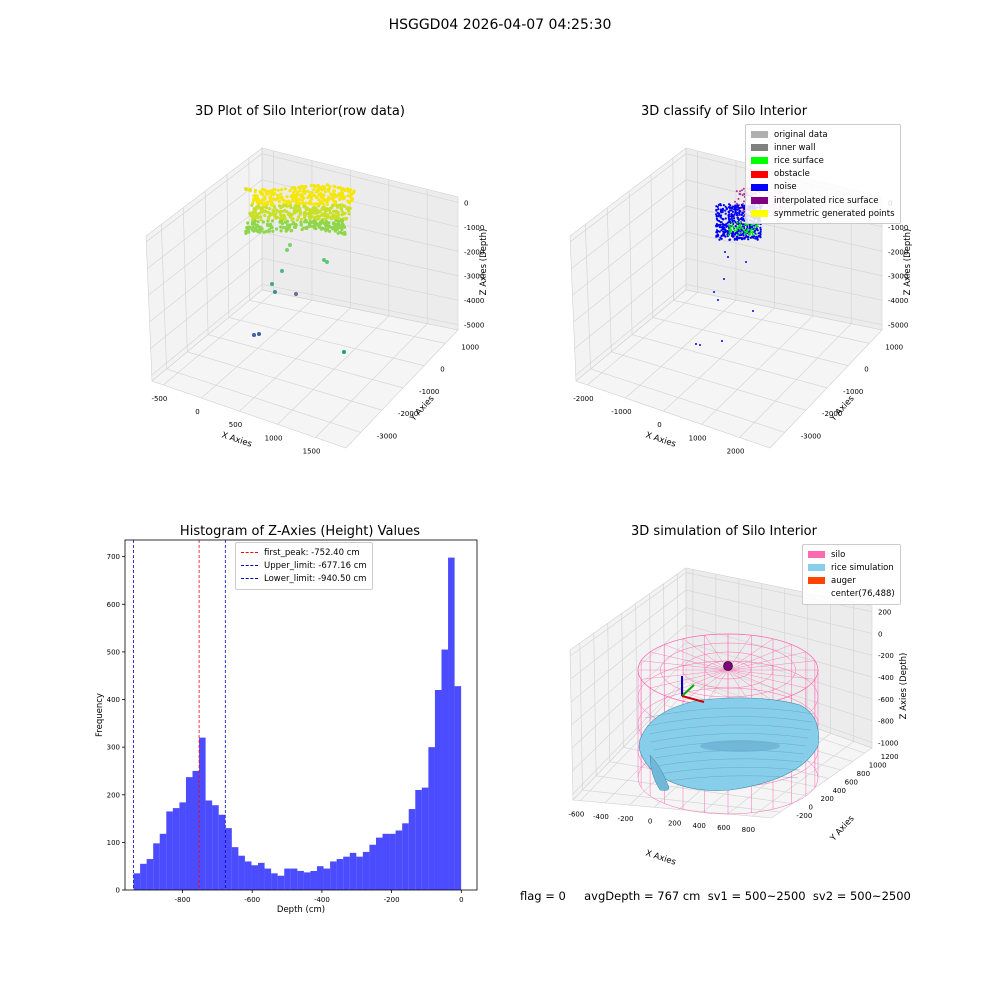 The width and height of the screenshot is (1000, 1000). Describe the element at coordinates (183, 900) in the screenshot. I see `histogram-x-tick-label: -800` at that location.